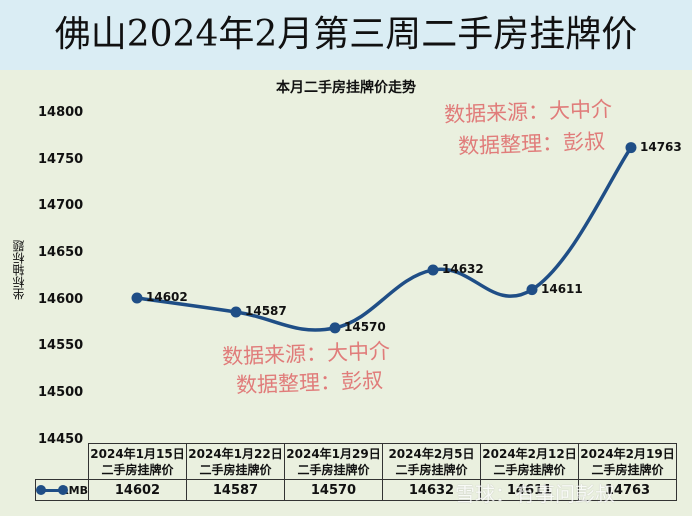 This screenshot has height=516, width=692. I want to click on y-tick: 14500, so click(61, 392).